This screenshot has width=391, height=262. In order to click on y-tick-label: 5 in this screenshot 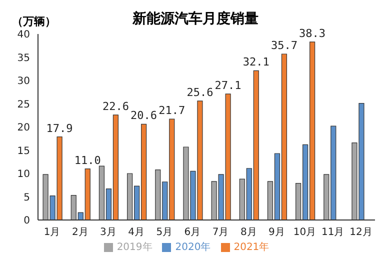, I will do `click(27, 198)`.